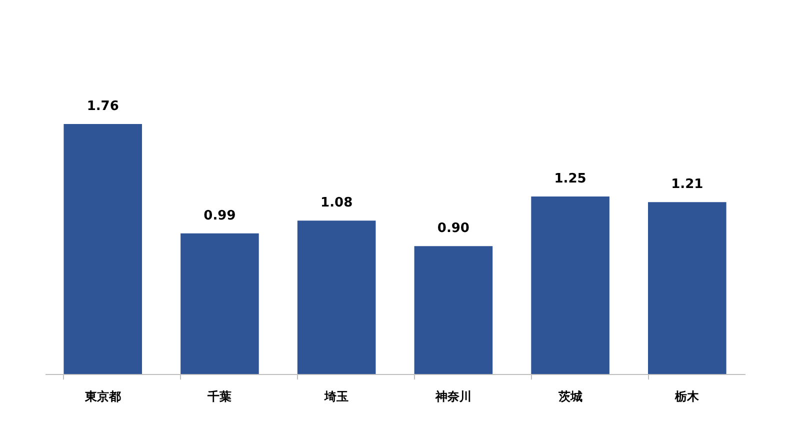 This screenshot has width=800, height=443. What do you see at coordinates (687, 397) in the screenshot?
I see `x-tick-label: 栃木` at bounding box center [687, 397].